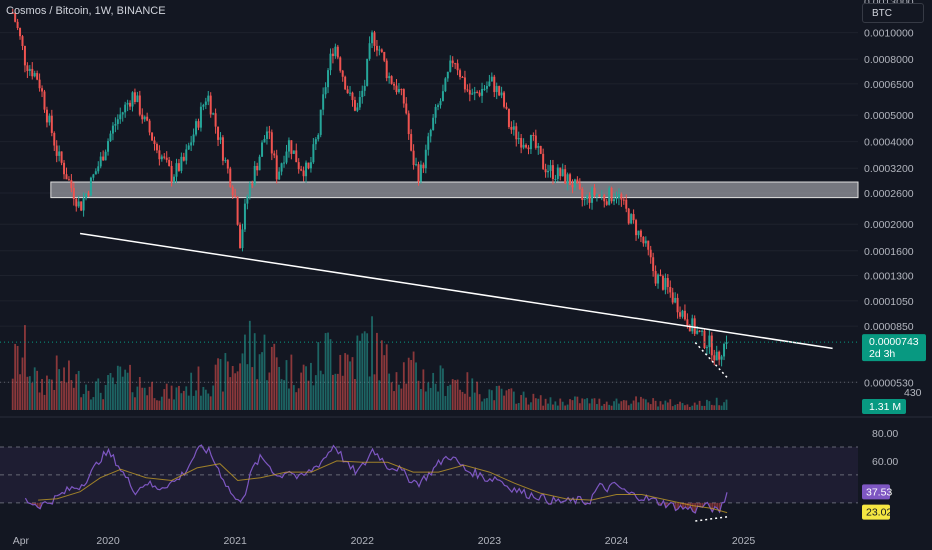 This screenshot has width=932, height=550. I want to click on time-axis: Apr 2020 2021 2022 2023 2024 2025, so click(384, 541).